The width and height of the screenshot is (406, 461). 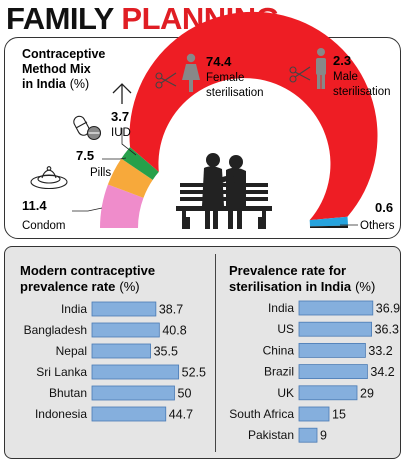 I want to click on male-sterilisation-value: 2.3, so click(x=342, y=60).